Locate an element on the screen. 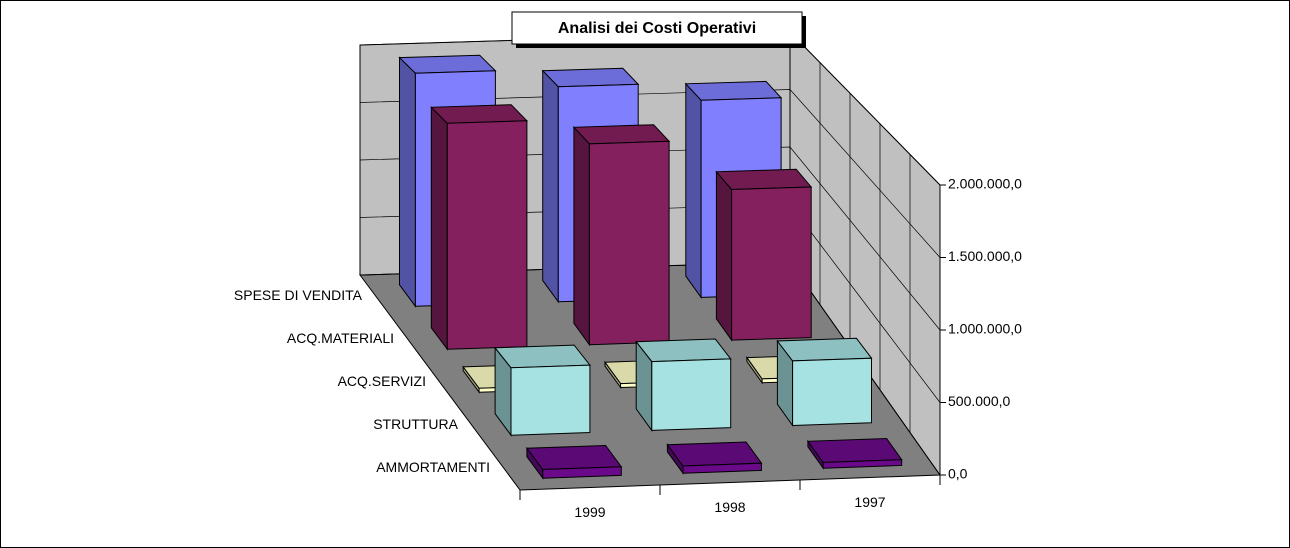 The height and width of the screenshot is (548, 1290). series-label: ACQ.SERVIZI is located at coordinates (382, 381).